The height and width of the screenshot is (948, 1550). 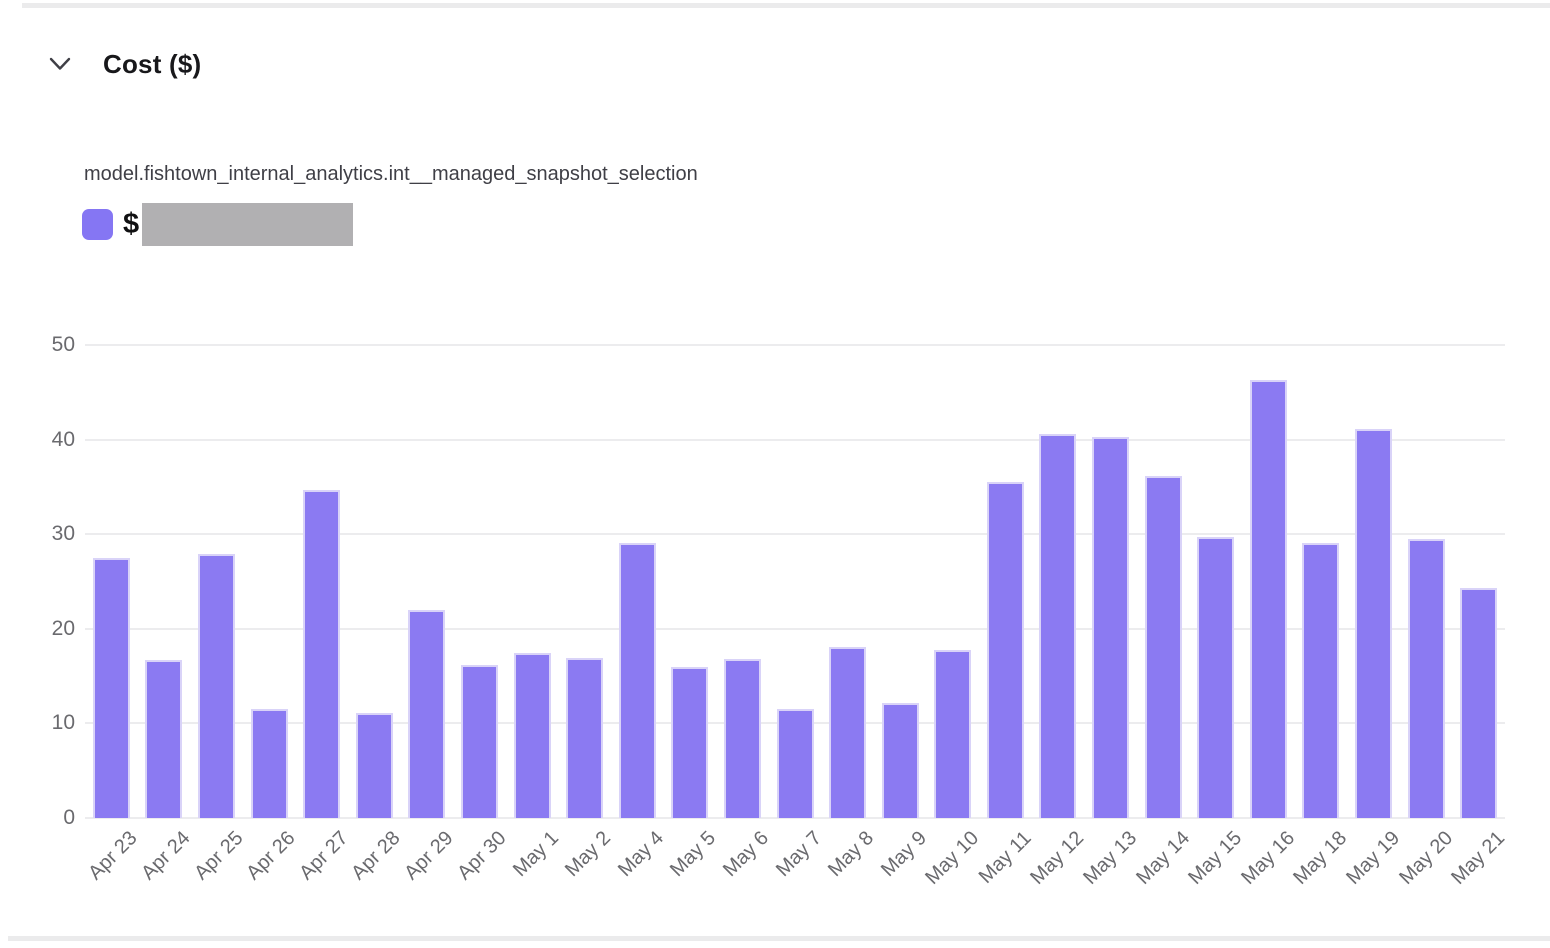 I want to click on legend-label: $, so click(x=131, y=223).